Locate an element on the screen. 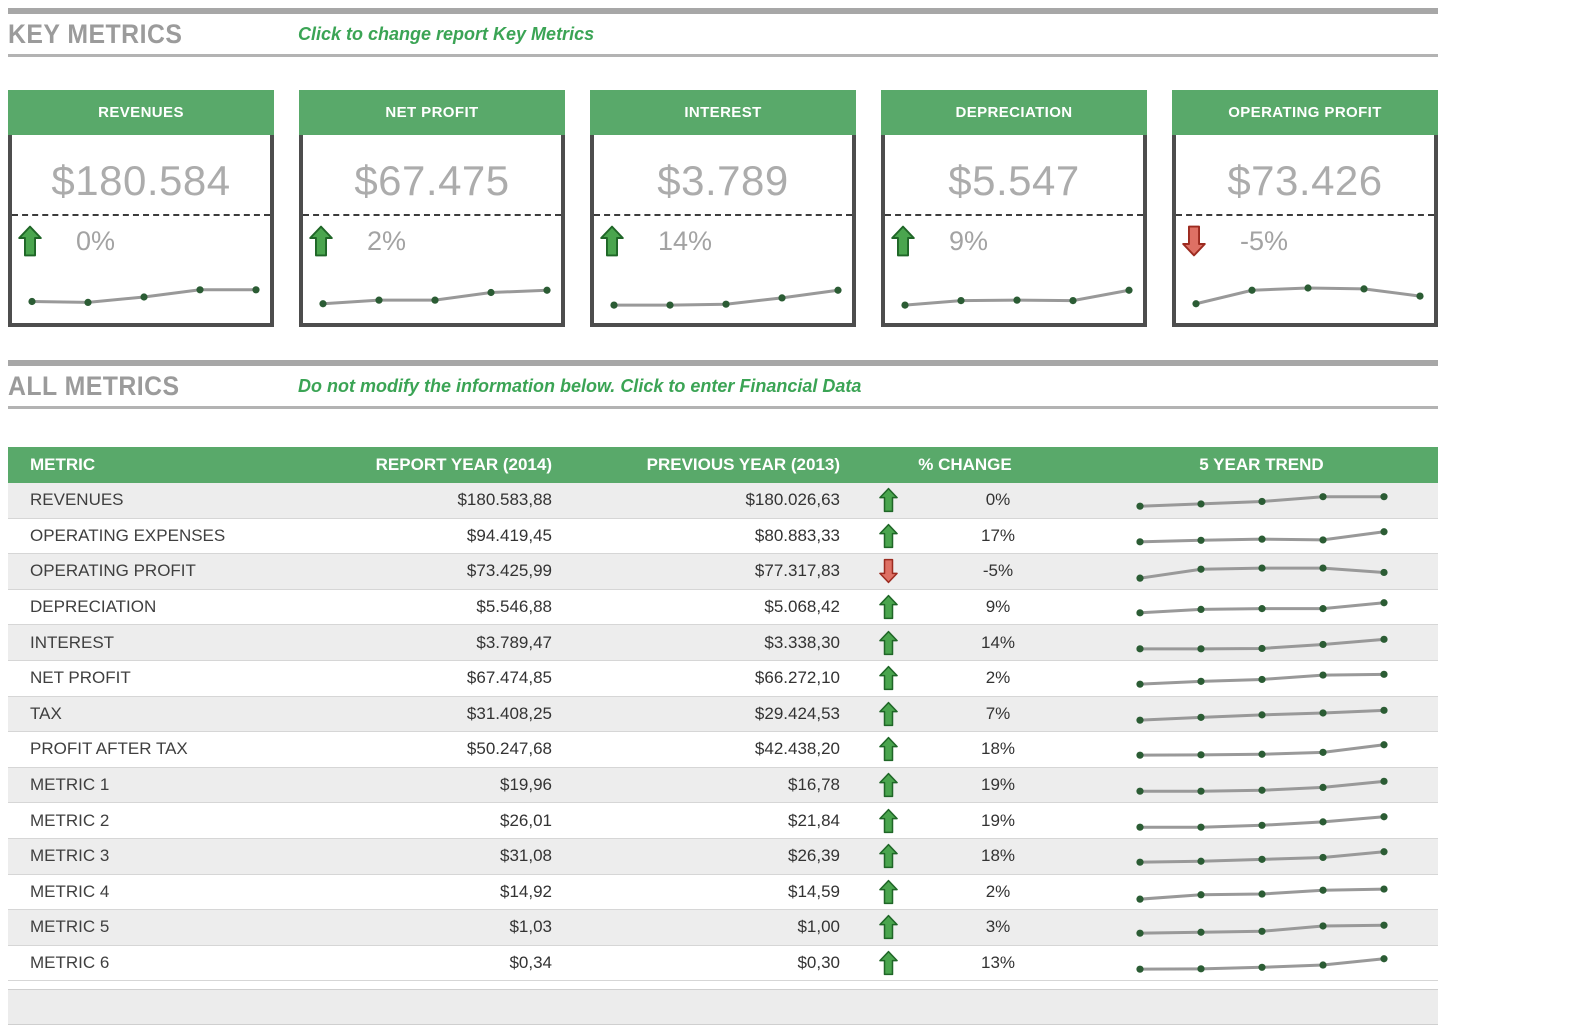  row-metric-label: DEPRECIATION is located at coordinates (93, 607).